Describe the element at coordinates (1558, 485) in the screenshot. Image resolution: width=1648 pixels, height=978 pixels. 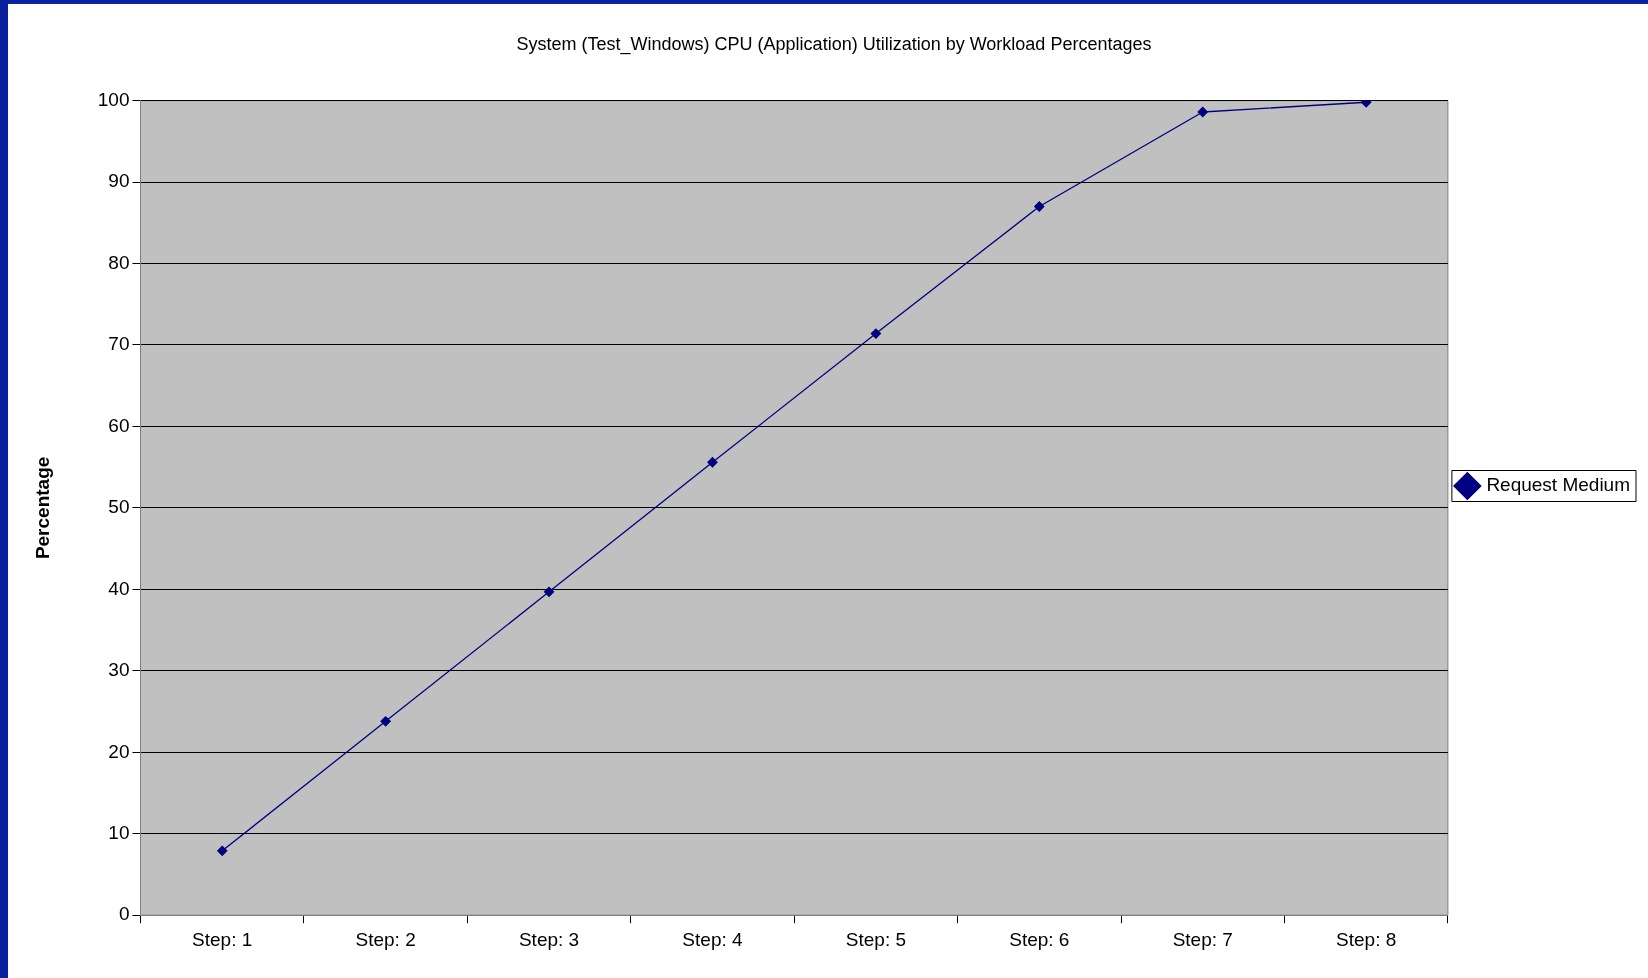
I see `legend-label: Request Medium` at that location.